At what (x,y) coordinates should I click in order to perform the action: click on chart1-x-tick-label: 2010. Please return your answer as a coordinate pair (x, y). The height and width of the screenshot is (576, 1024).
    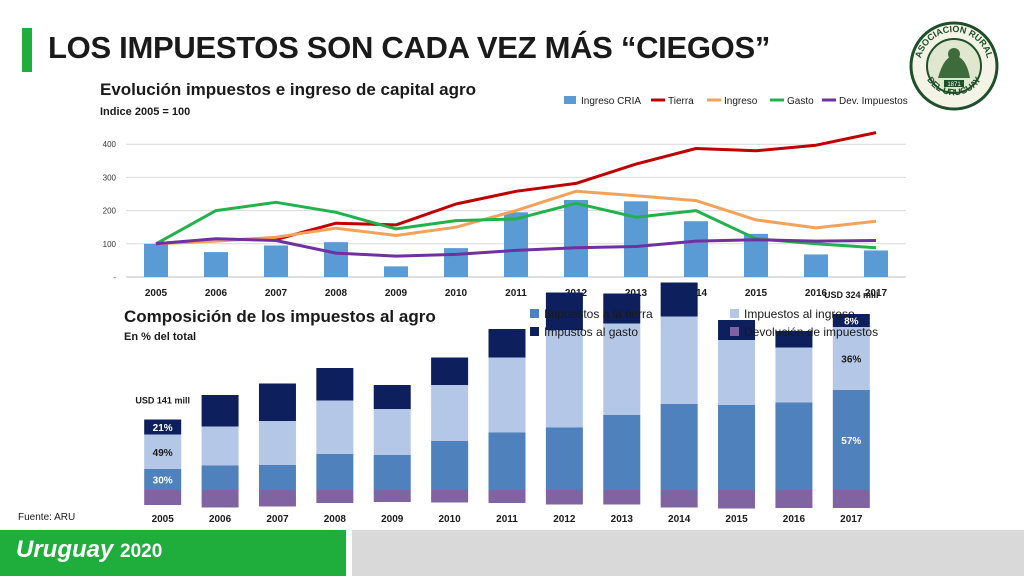
    Looking at the image, I should click on (456, 293).